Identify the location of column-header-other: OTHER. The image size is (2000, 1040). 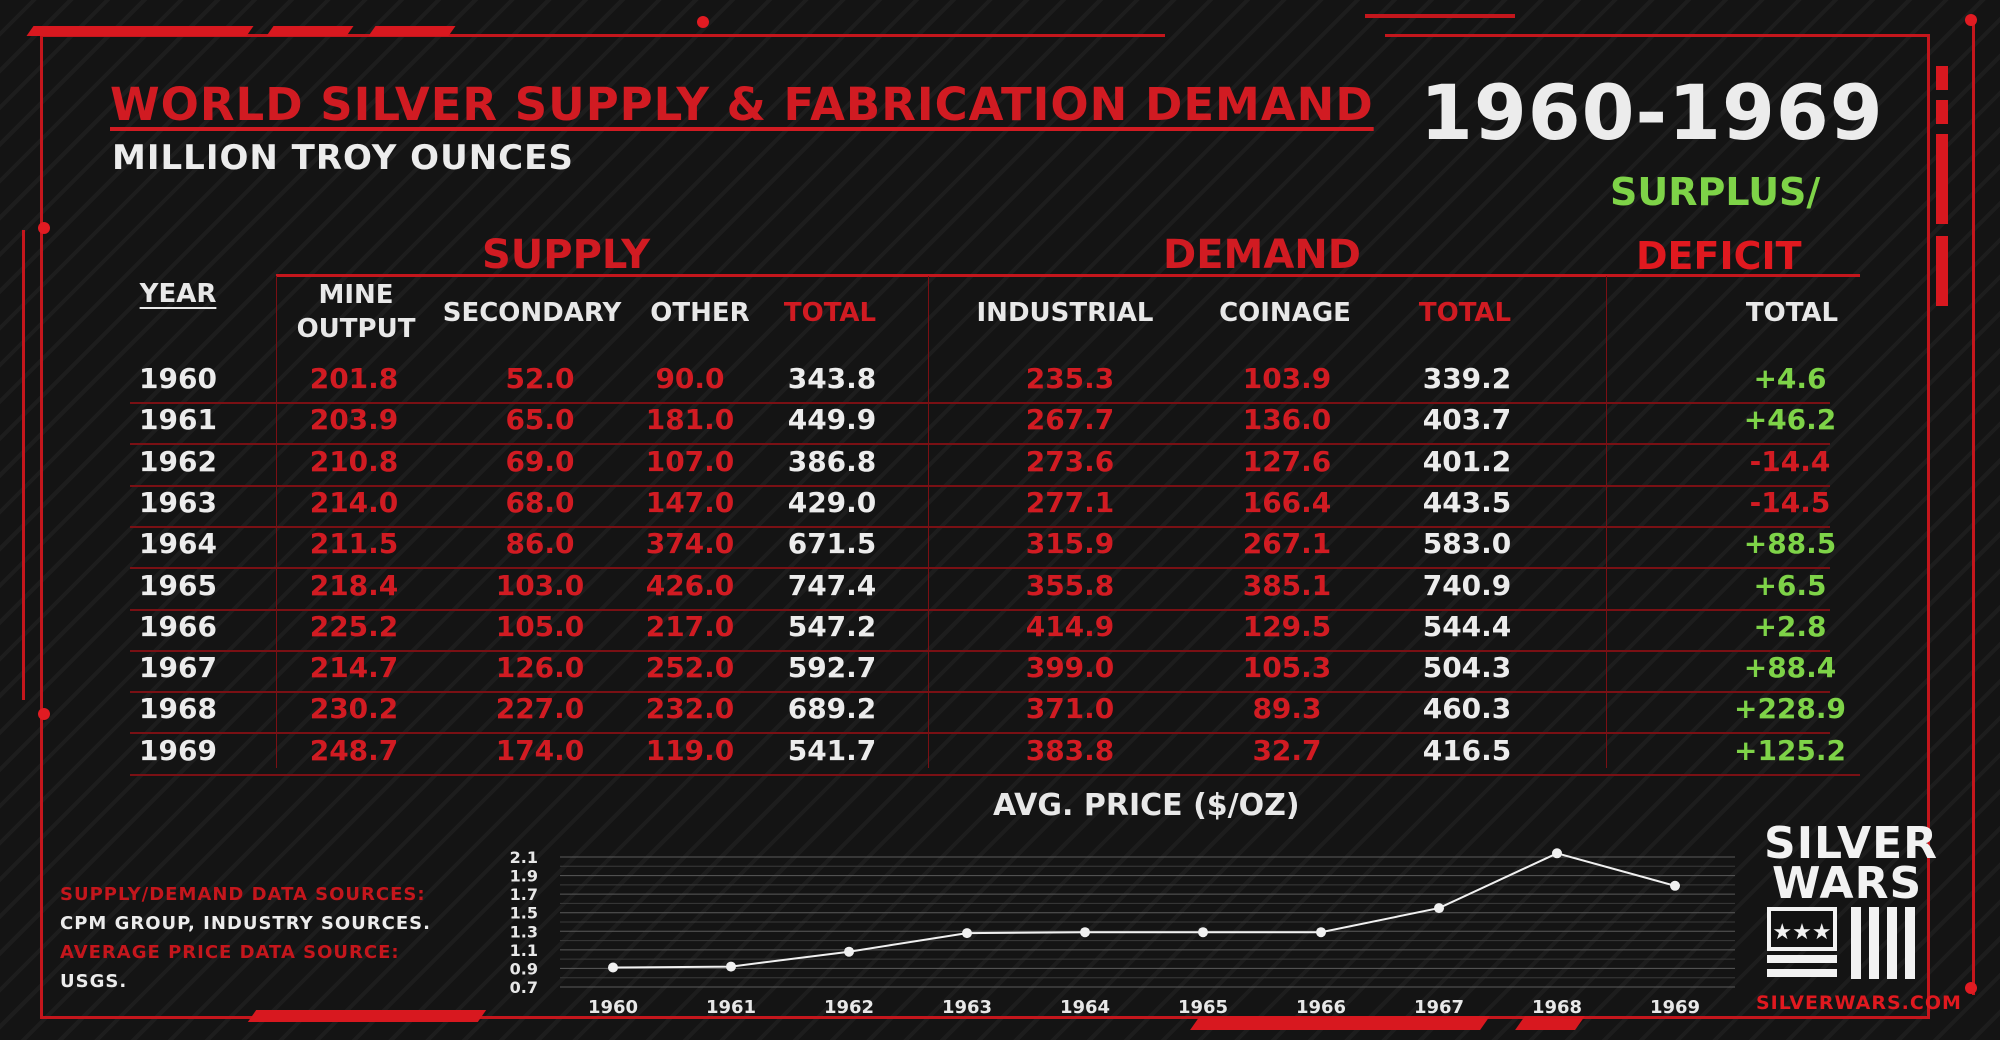
(700, 313).